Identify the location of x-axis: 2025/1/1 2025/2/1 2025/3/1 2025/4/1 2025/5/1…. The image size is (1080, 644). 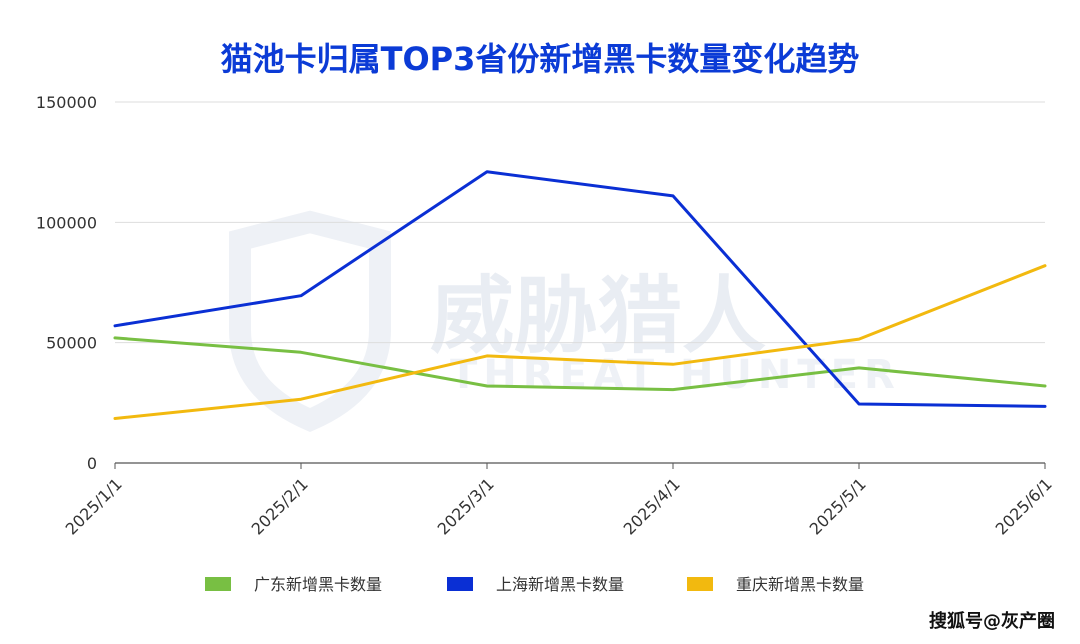
(559, 501).